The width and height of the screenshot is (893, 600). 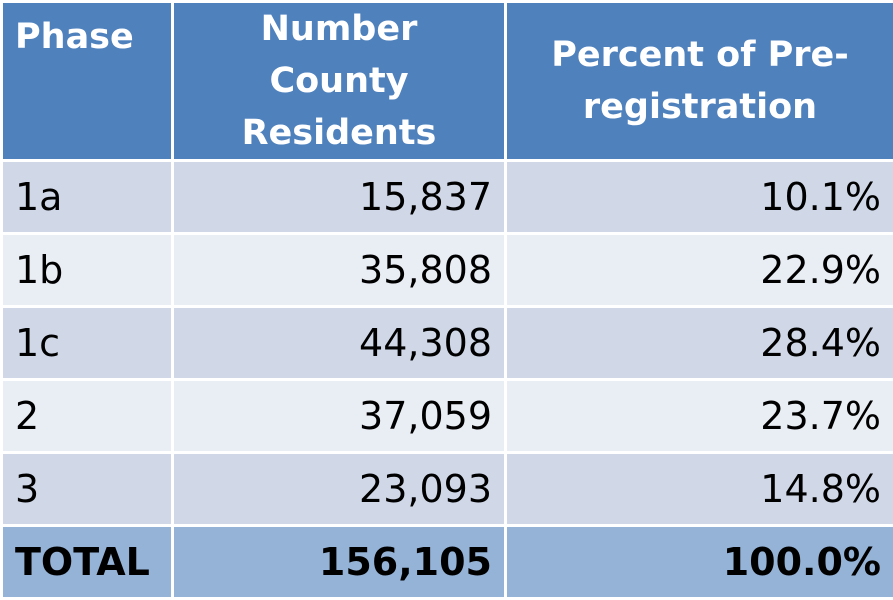 I want to click on cell-phase: 3, so click(x=87, y=489).